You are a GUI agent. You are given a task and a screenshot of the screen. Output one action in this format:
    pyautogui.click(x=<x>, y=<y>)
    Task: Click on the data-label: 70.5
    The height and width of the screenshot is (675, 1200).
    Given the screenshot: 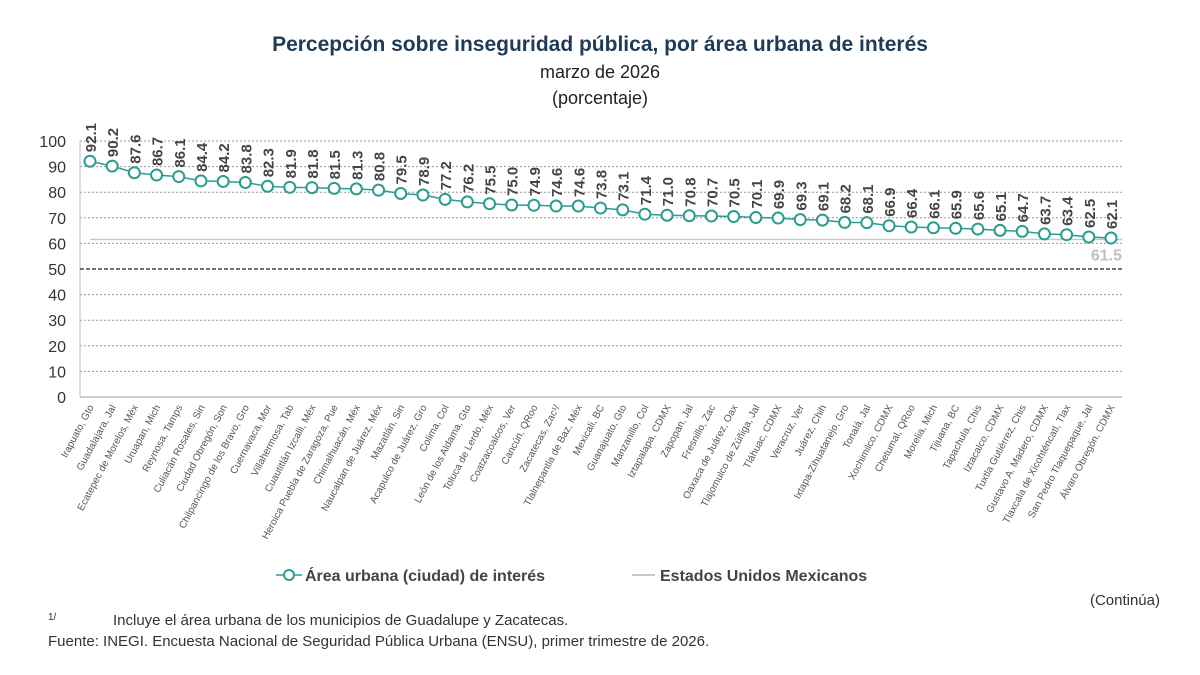 What is the action you would take?
    pyautogui.click(x=735, y=192)
    